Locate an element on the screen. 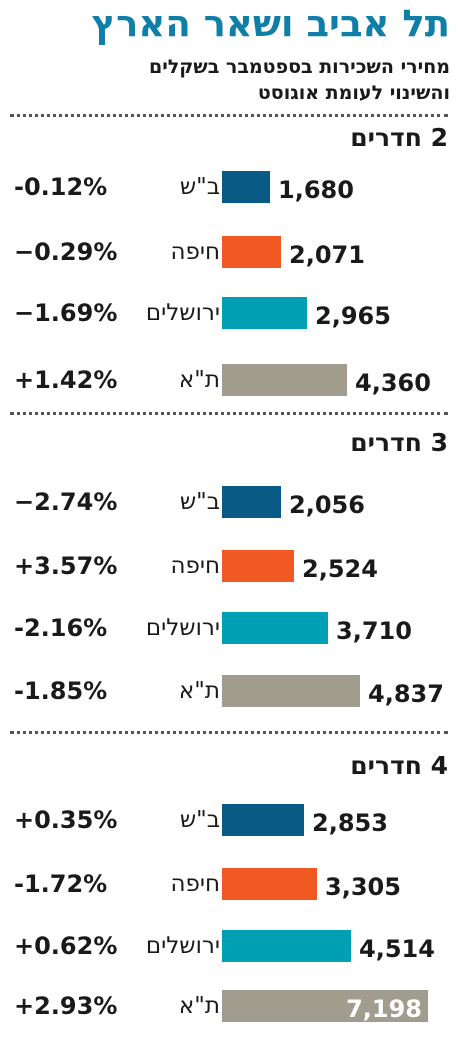 The image size is (458, 1037). change-percent: +0.35% is located at coordinates (66, 820).